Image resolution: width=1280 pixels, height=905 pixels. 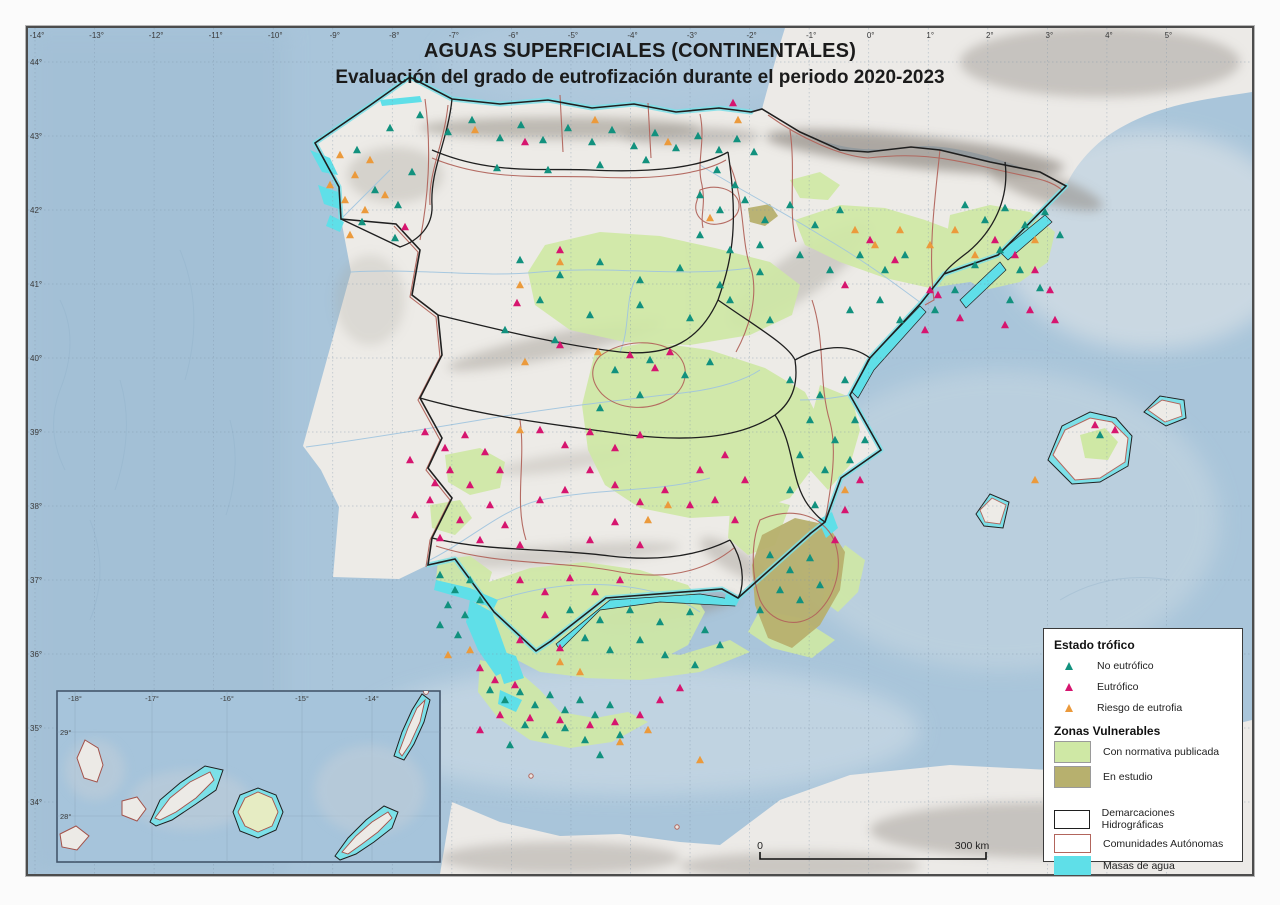 What do you see at coordinates (152, 698) in the screenshot?
I see `svg-text: -17°` at bounding box center [152, 698].